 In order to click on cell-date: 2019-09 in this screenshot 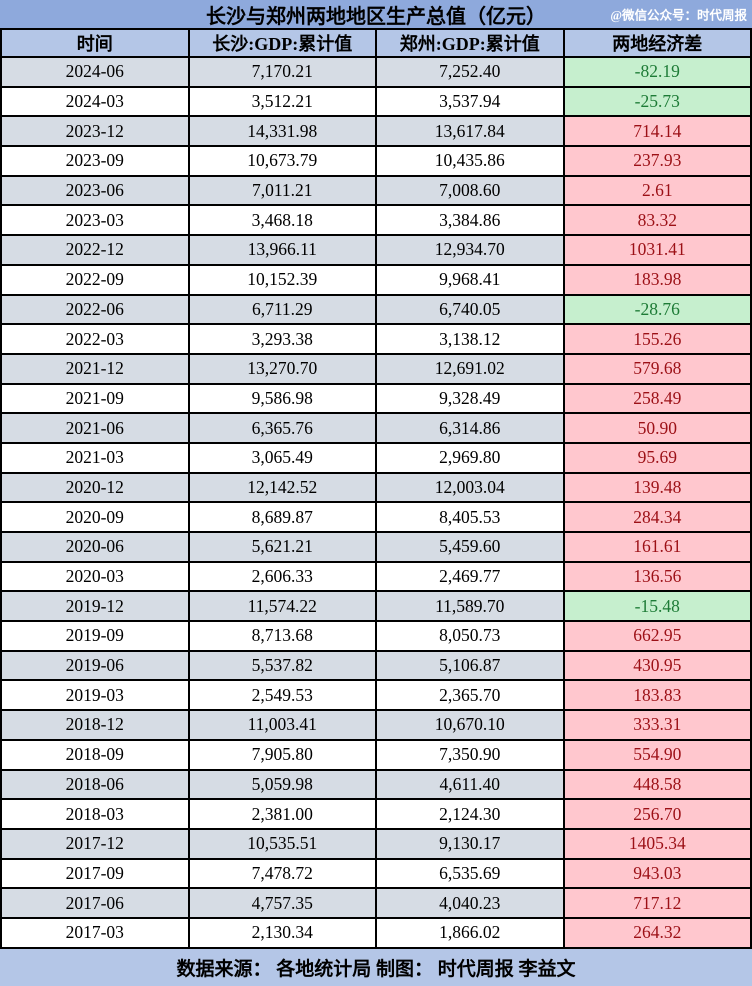, I will do `click(95, 636)`.